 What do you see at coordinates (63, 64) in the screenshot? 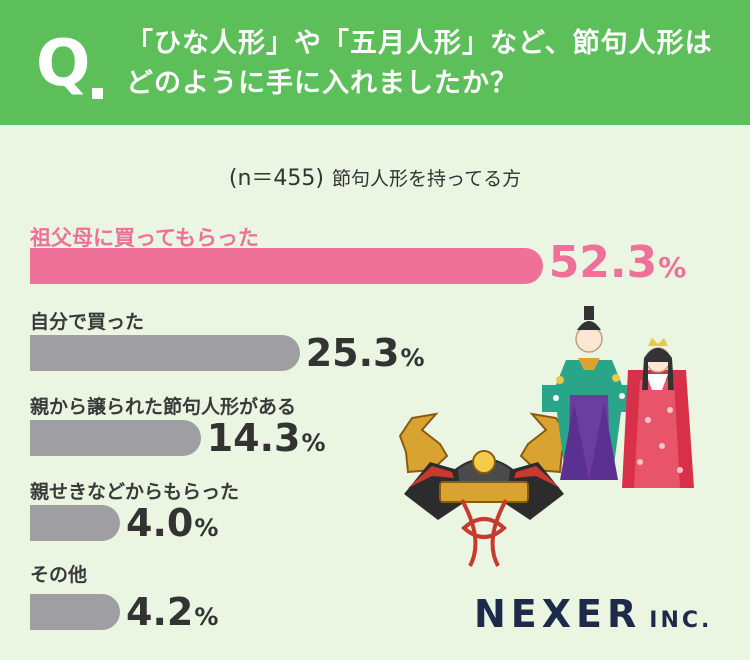
I see `question-mark: Q` at bounding box center [63, 64].